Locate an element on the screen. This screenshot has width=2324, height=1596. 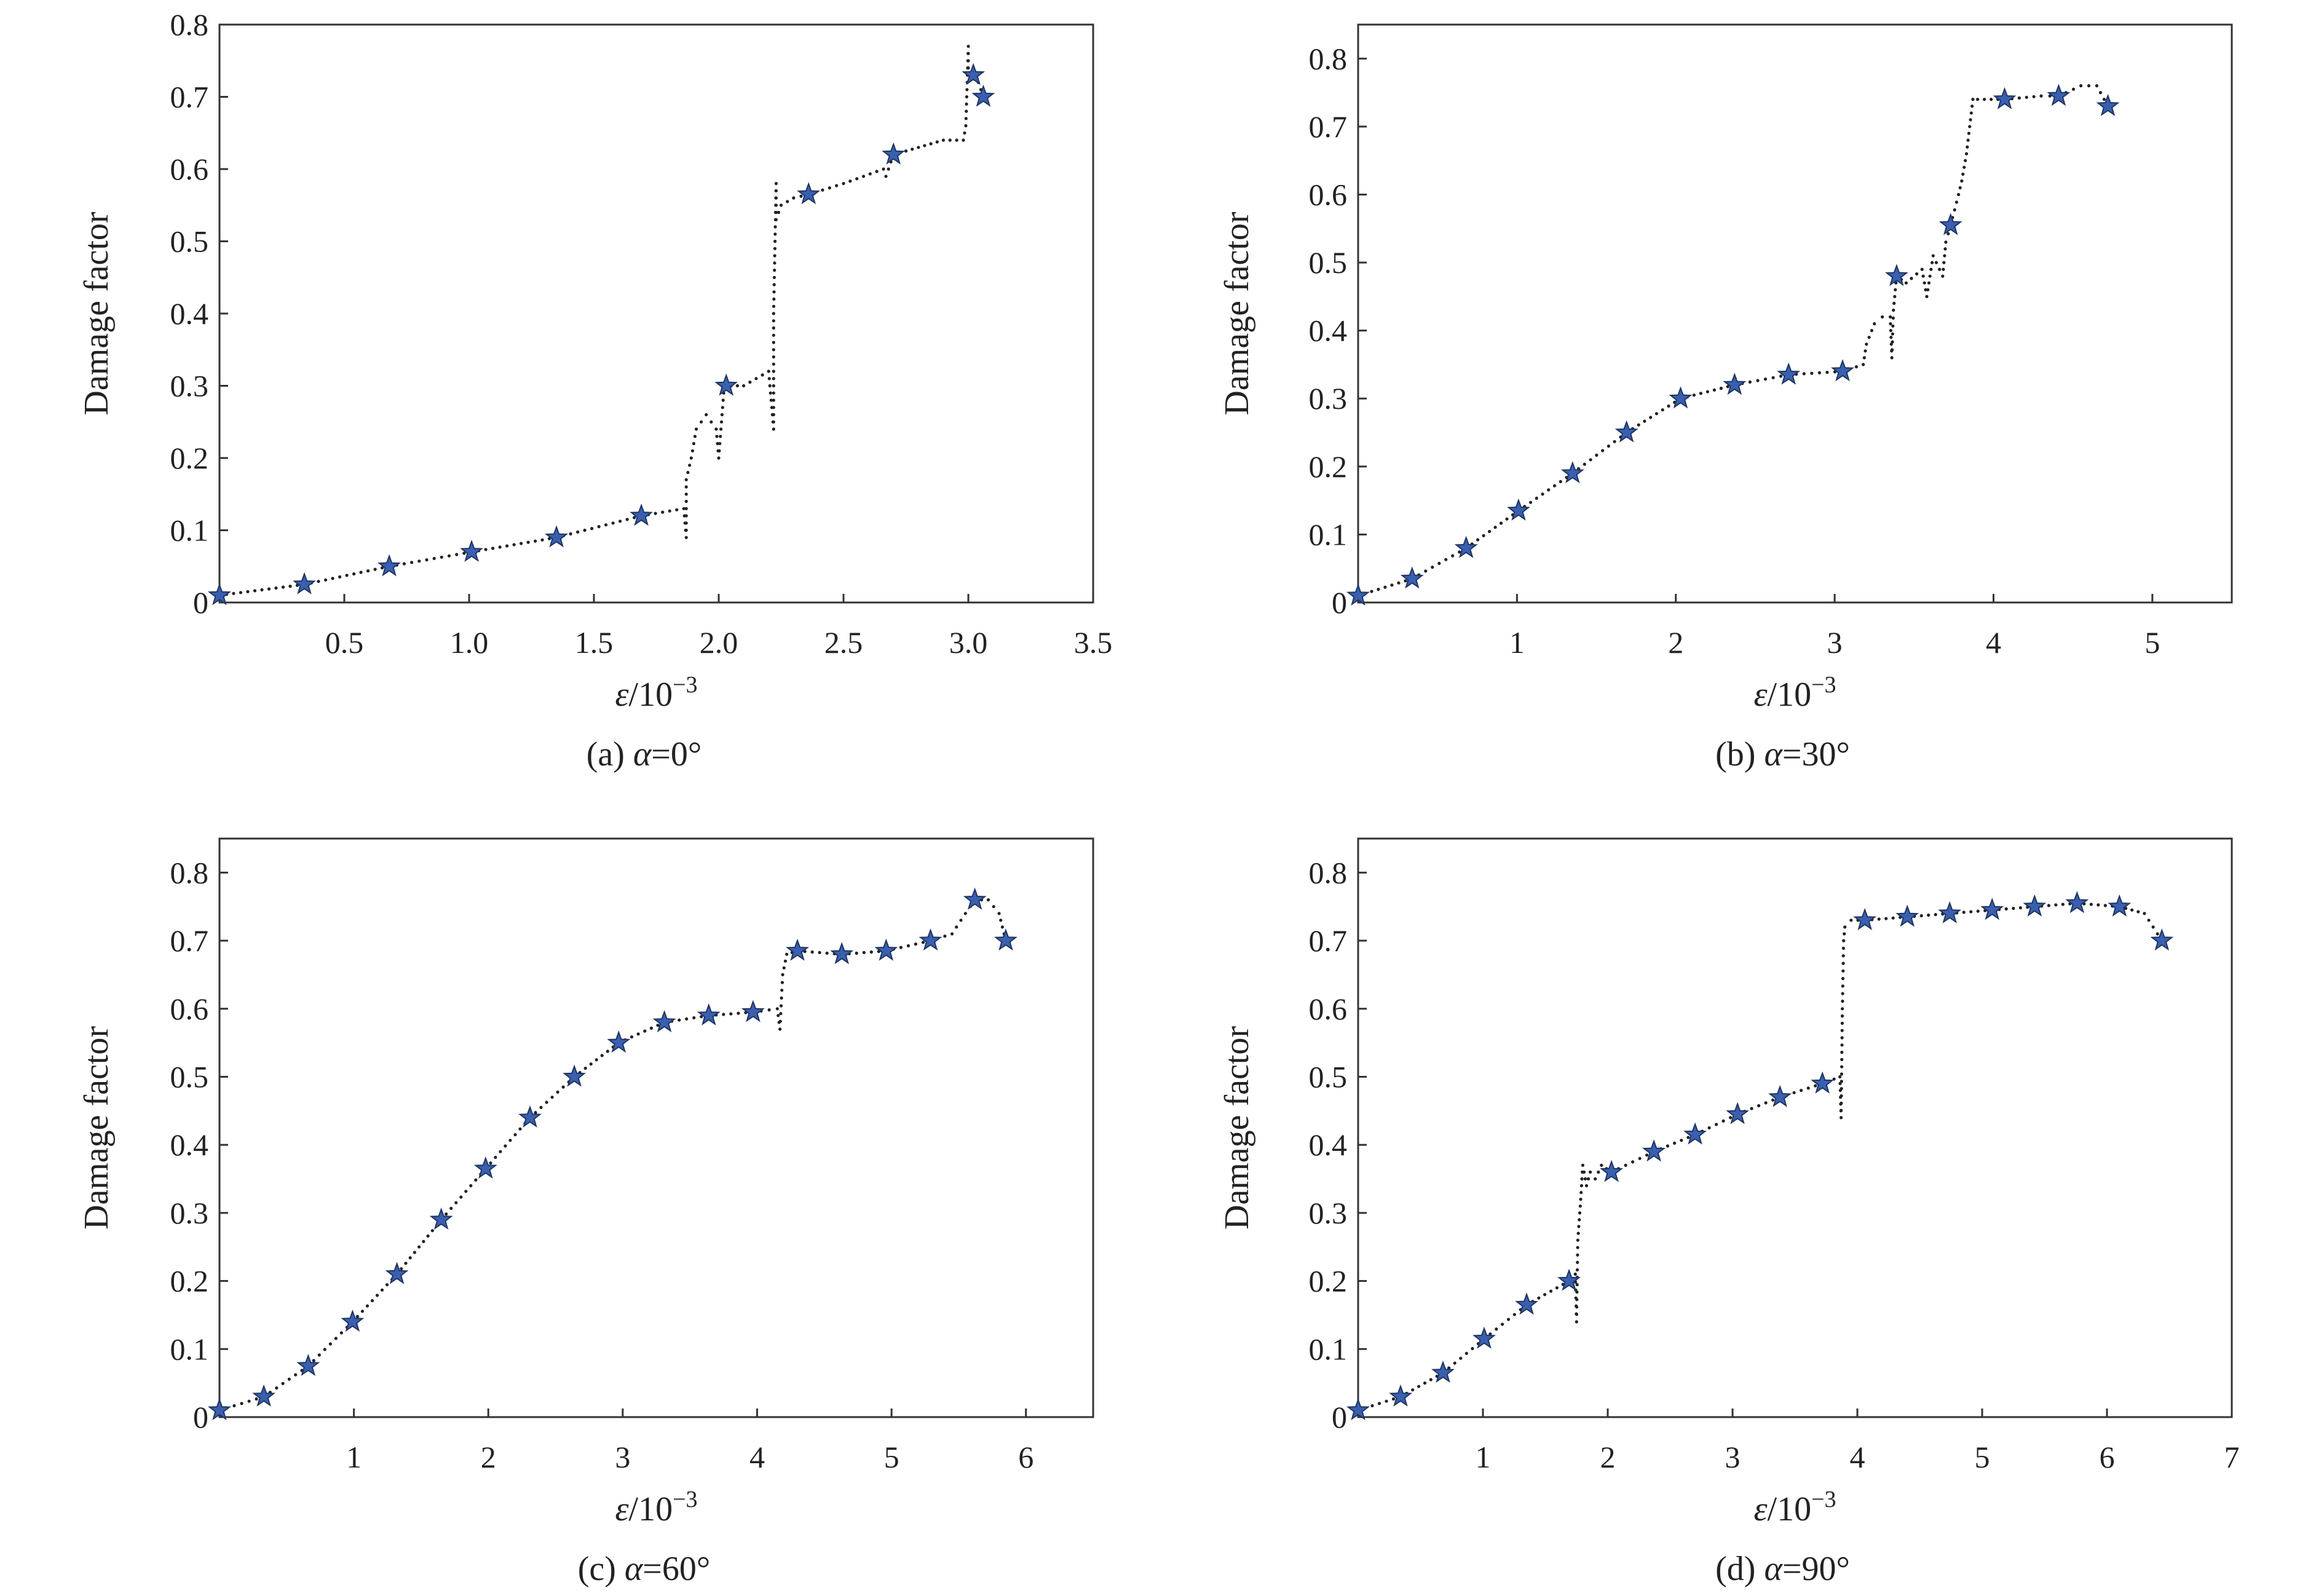
y-tick-label: 0.2 is located at coordinates (189, 458).